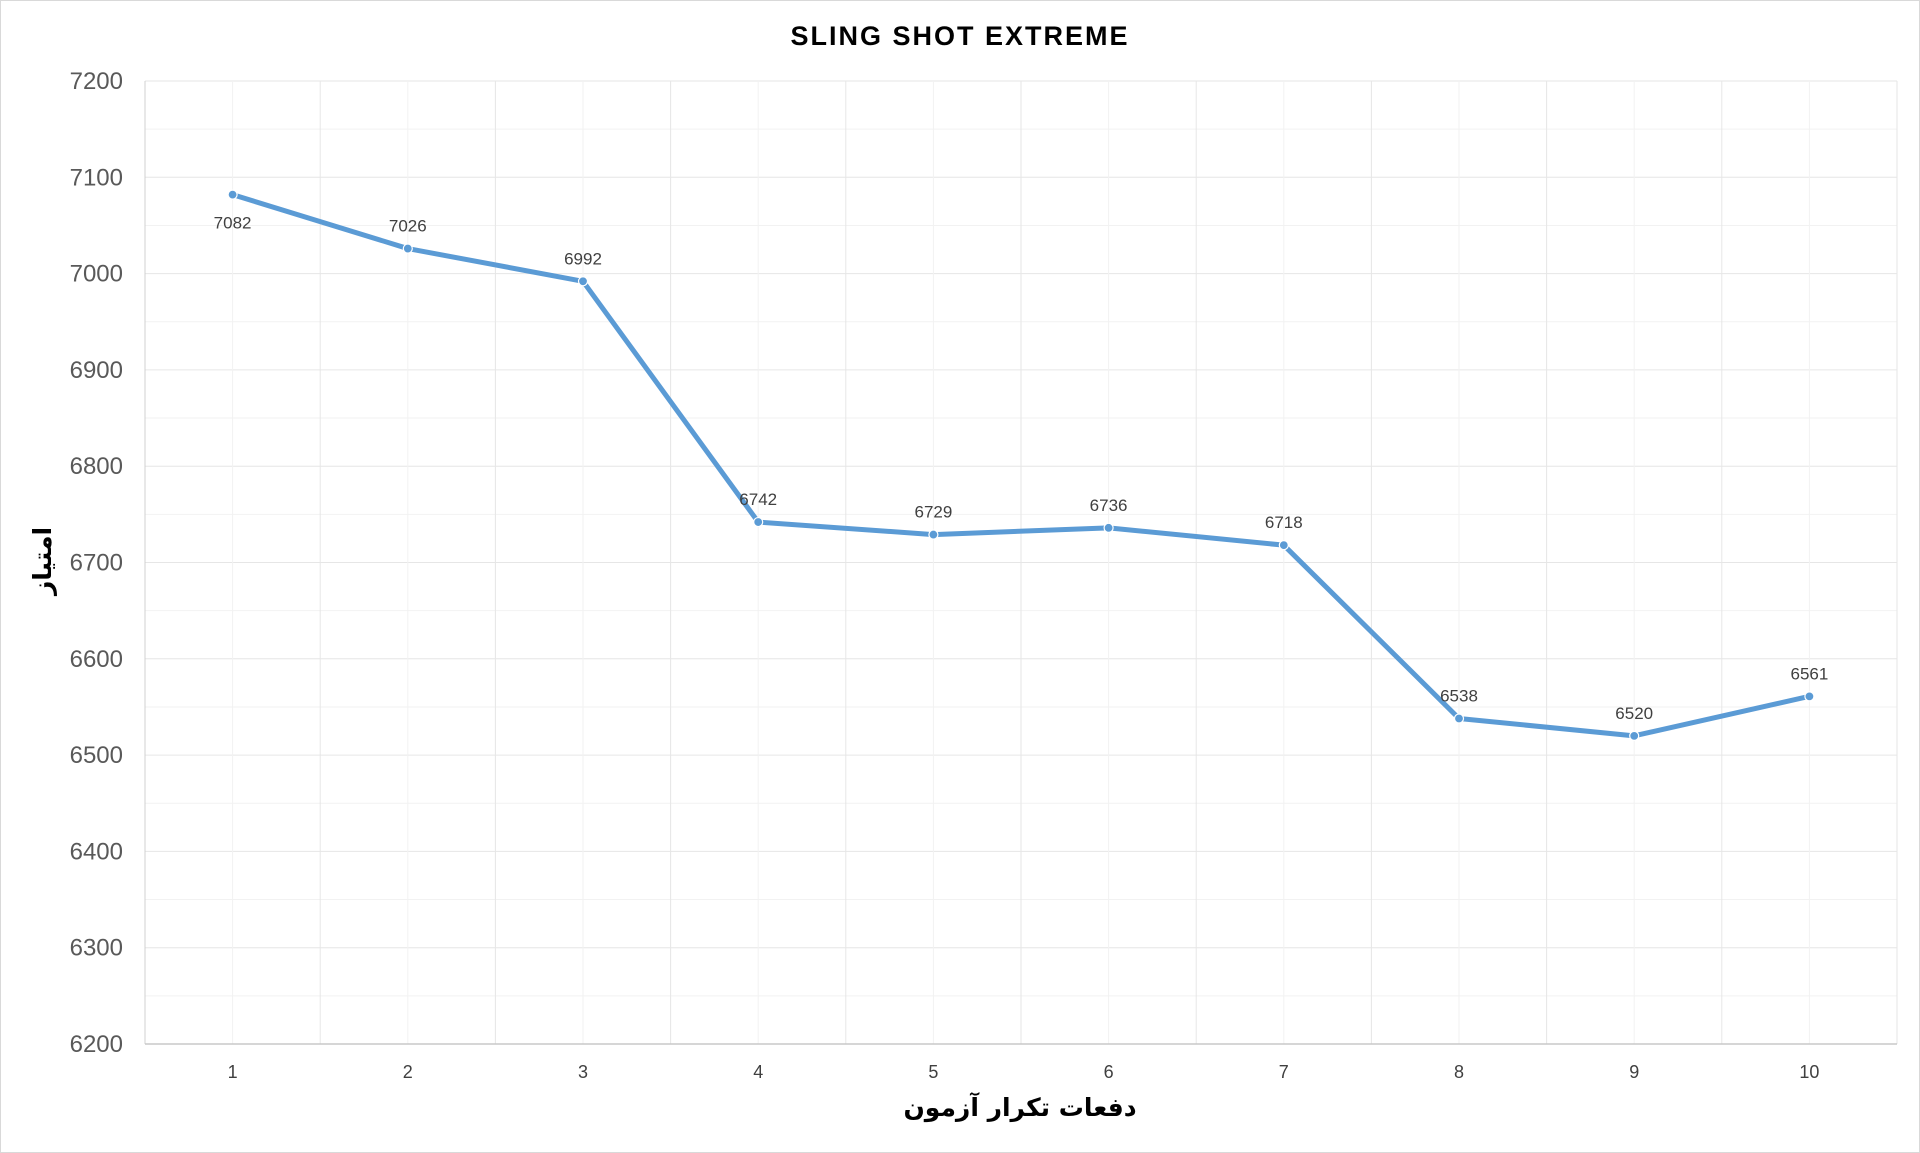  What do you see at coordinates (1019, 1107) in the screenshot?
I see `x-axis-title: دفعات تکرار آزمون` at bounding box center [1019, 1107].